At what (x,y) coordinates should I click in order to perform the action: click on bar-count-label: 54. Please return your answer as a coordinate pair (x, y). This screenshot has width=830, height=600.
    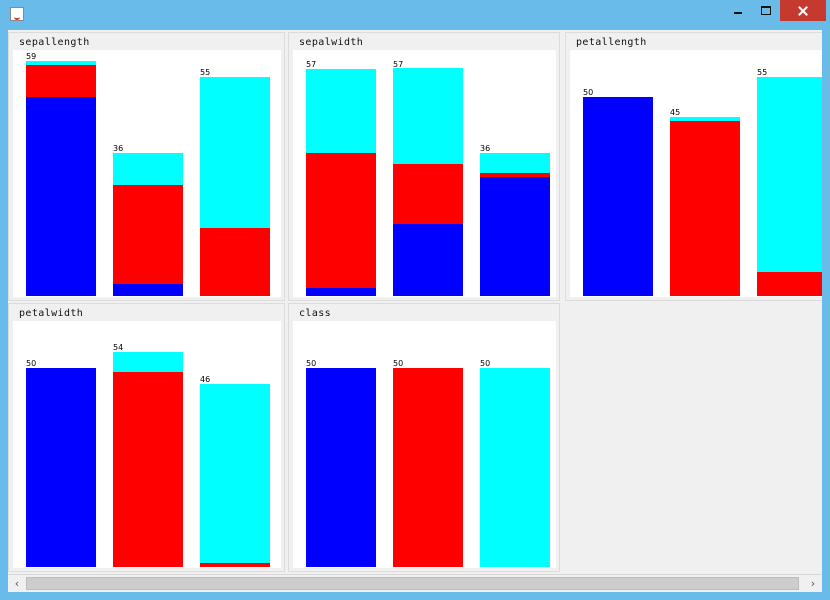
    Looking at the image, I should click on (118, 347).